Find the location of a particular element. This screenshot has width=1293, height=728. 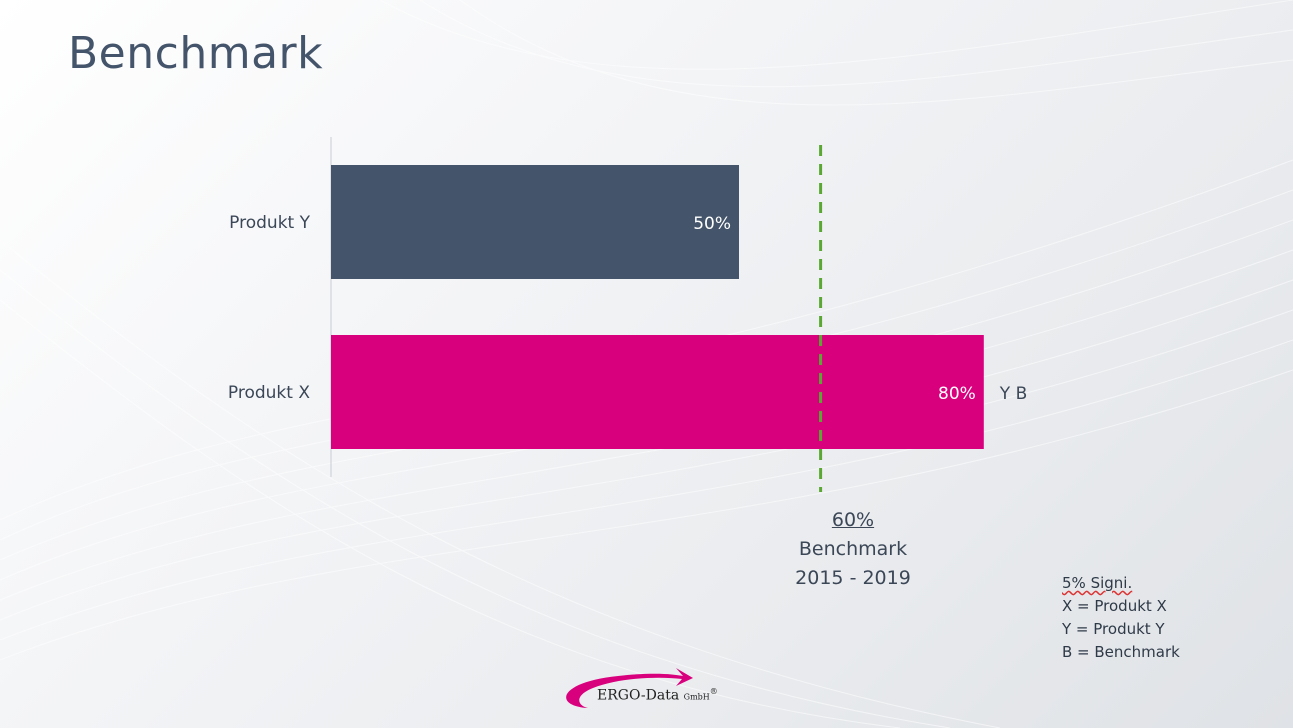

category-label: Produkt Y is located at coordinates (269, 223).